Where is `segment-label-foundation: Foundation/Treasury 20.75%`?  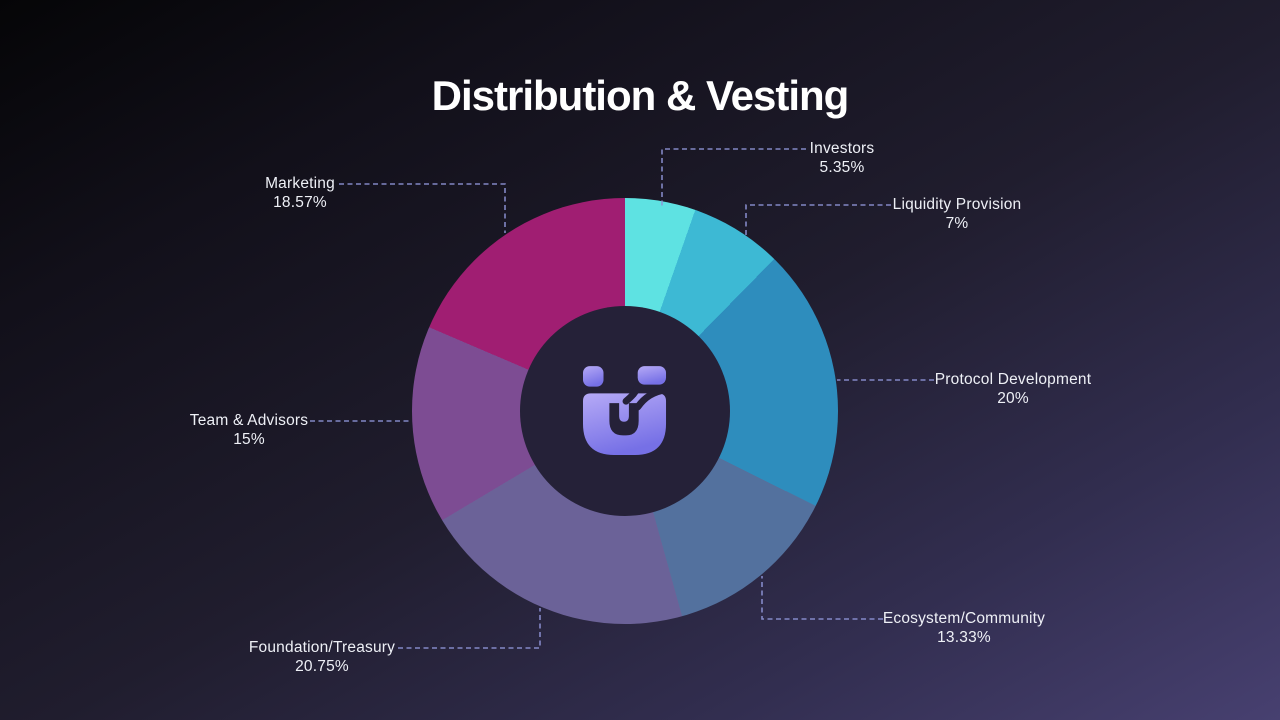
segment-label-foundation: Foundation/Treasury 20.75% is located at coordinates (322, 657).